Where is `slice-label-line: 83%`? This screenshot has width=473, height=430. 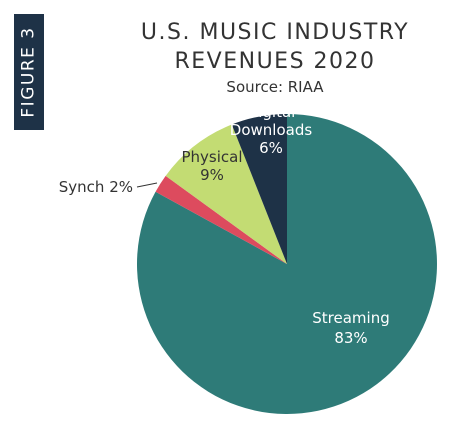
slice-label-line: 83% is located at coordinates (350, 338).